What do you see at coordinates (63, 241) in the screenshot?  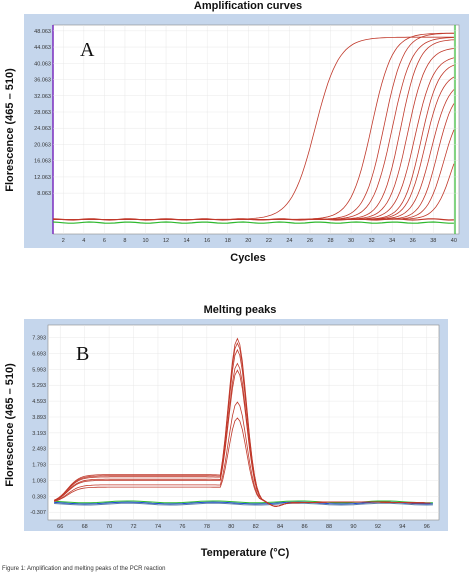 I see `chart-a-x-tick-label: 2` at bounding box center [63, 241].